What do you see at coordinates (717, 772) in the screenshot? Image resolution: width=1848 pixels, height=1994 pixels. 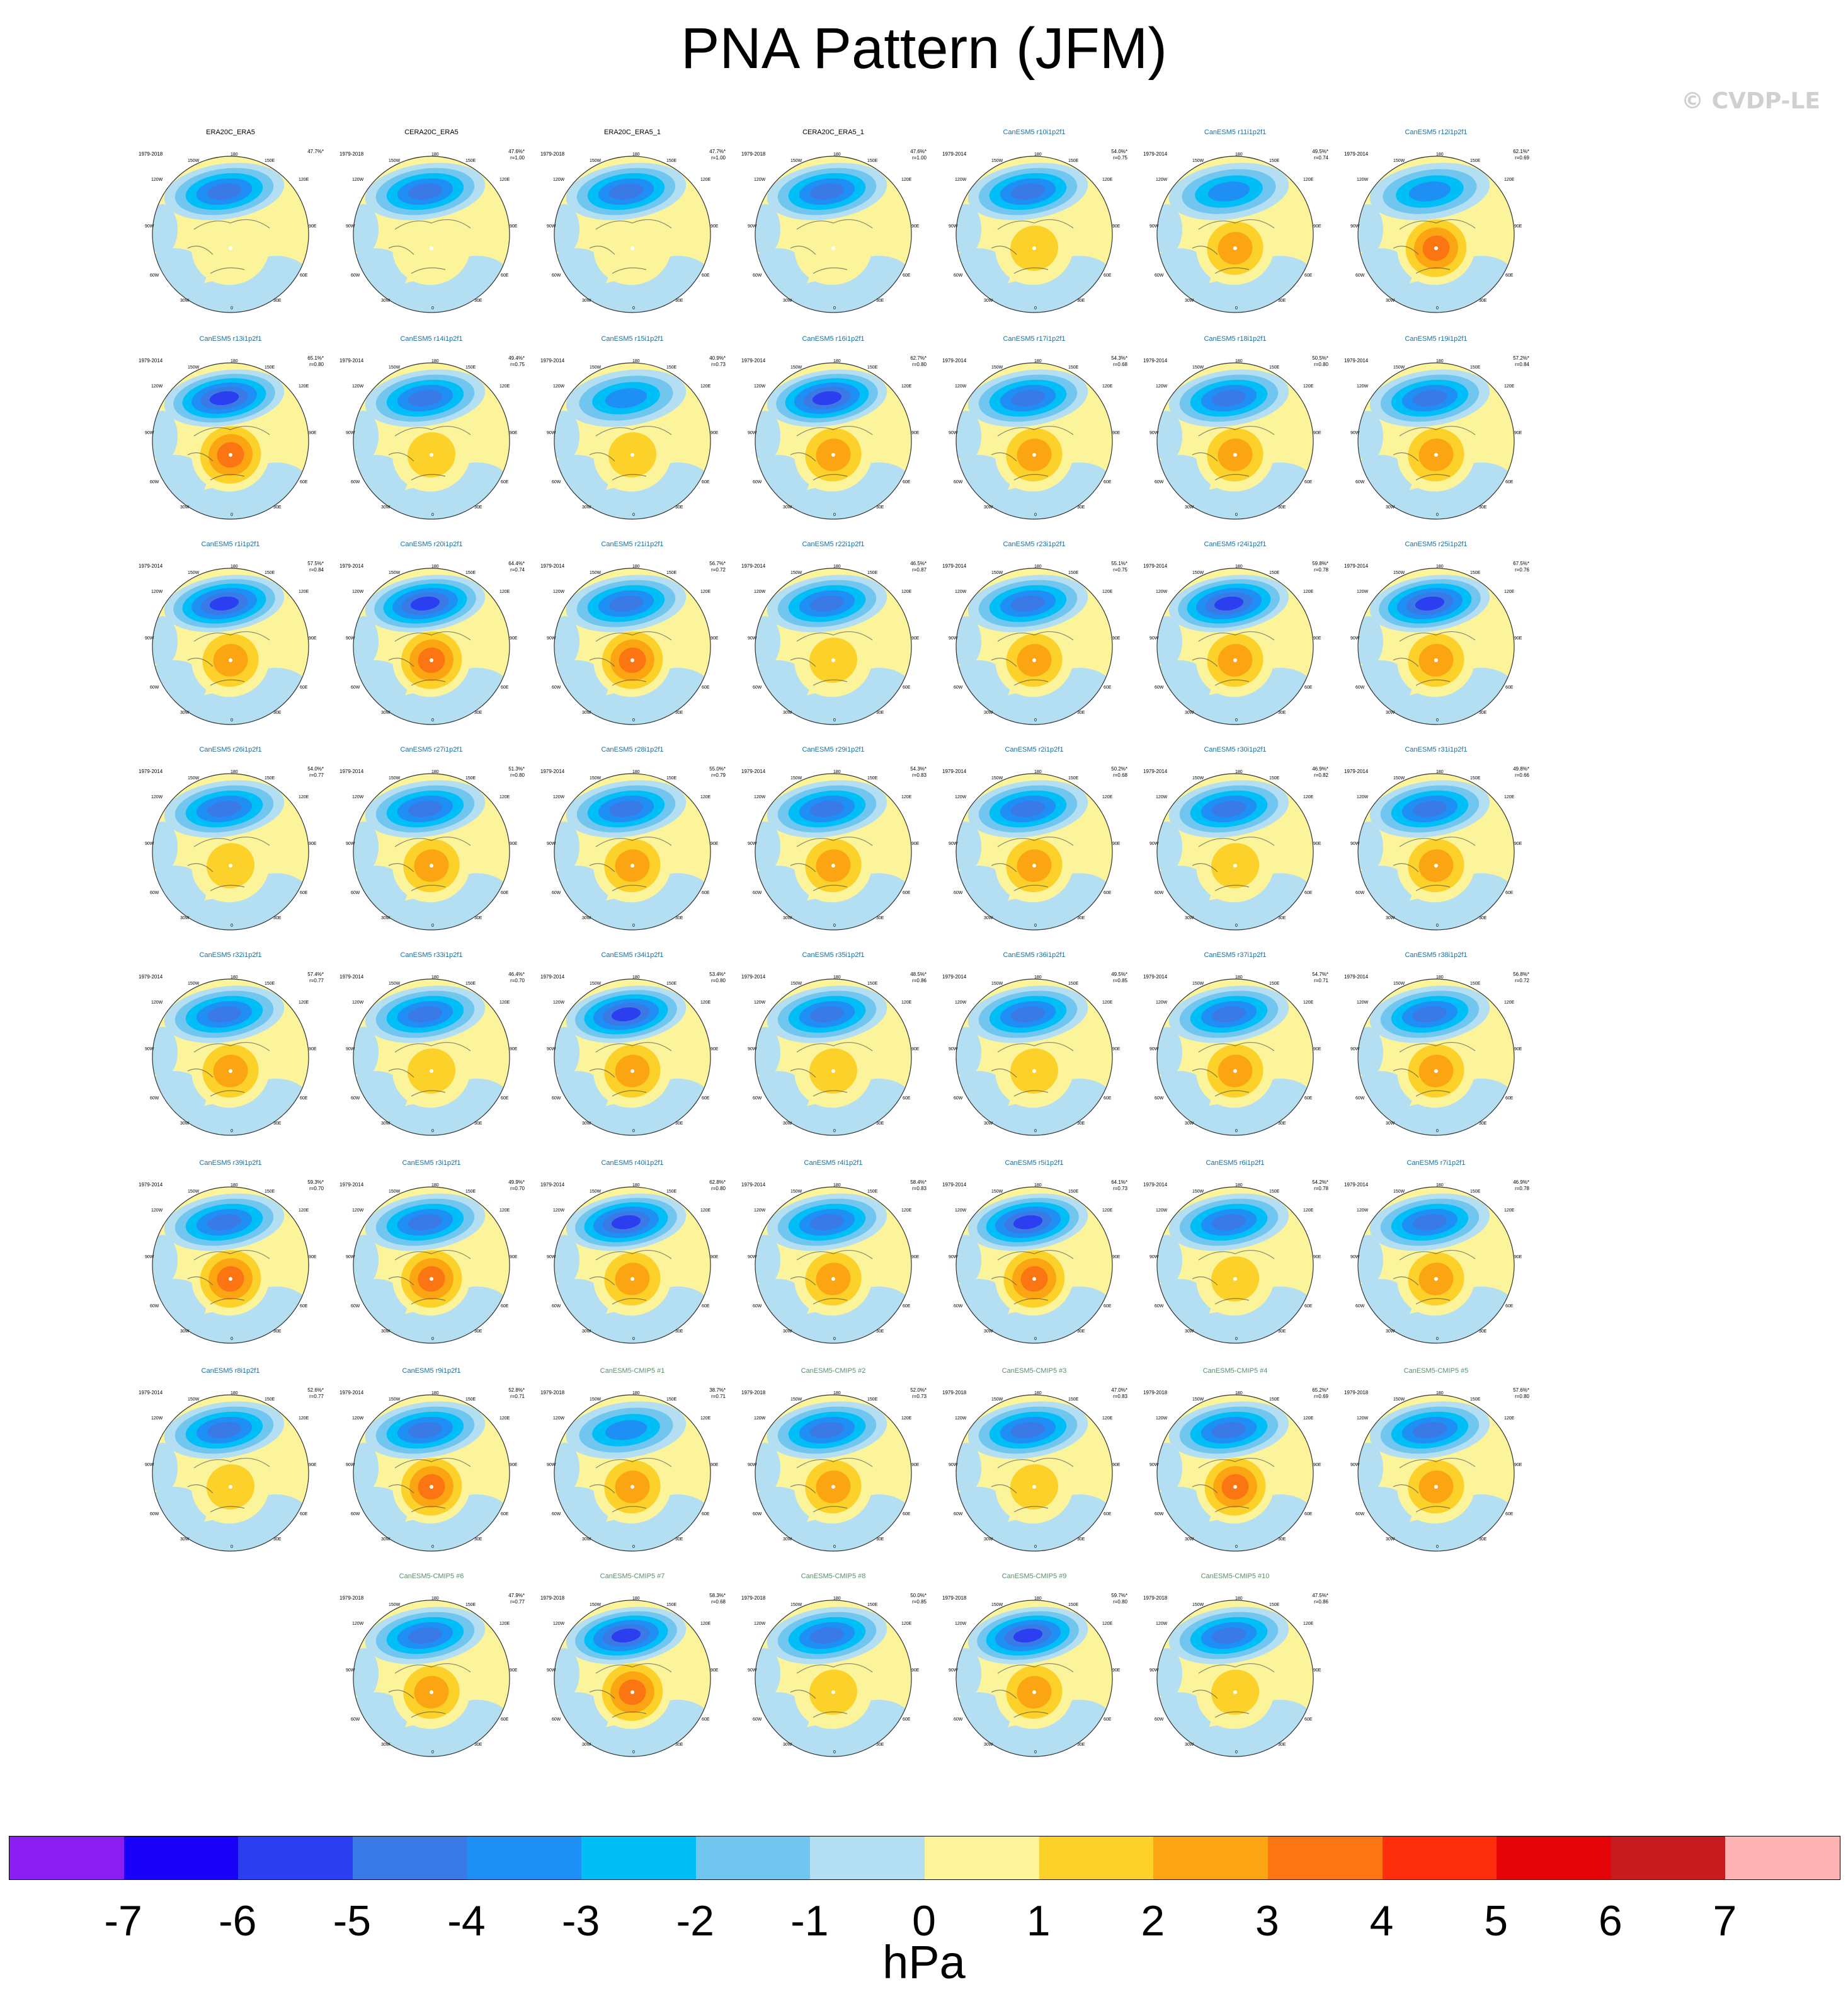 I see `panel-stats: 55.0%* r=0.79` at bounding box center [717, 772].